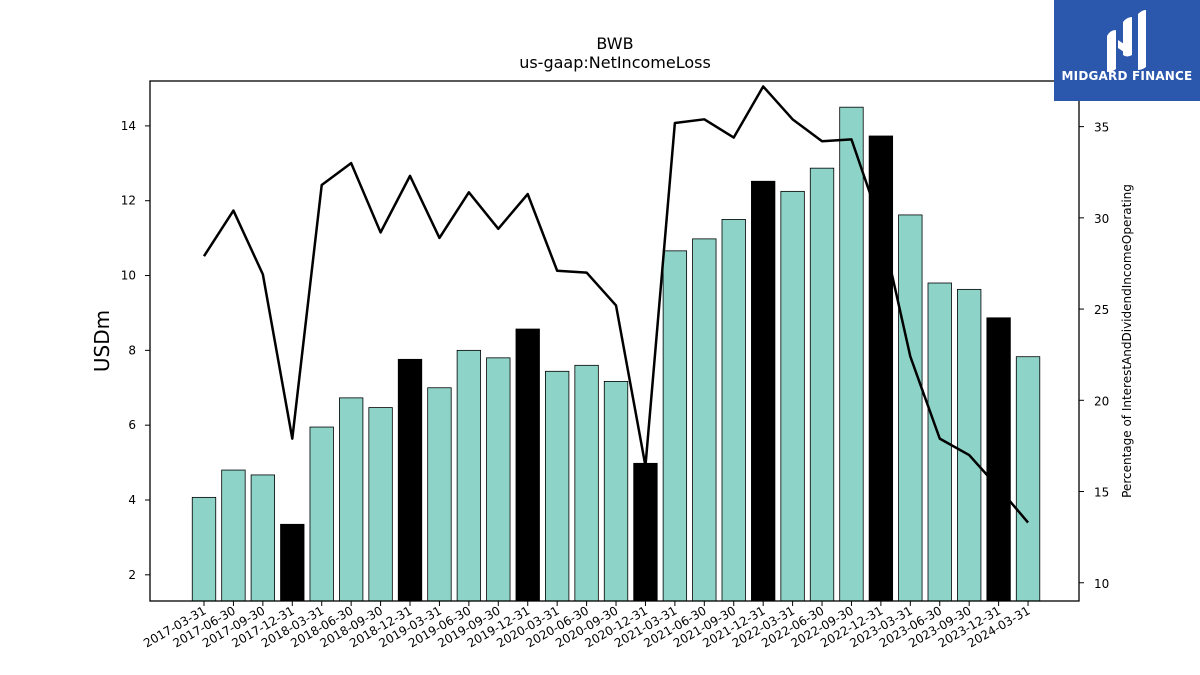 Image resolution: width=1200 pixels, height=675 pixels. What do you see at coordinates (132, 500) in the screenshot?
I see `y-tick-label: 4` at bounding box center [132, 500].